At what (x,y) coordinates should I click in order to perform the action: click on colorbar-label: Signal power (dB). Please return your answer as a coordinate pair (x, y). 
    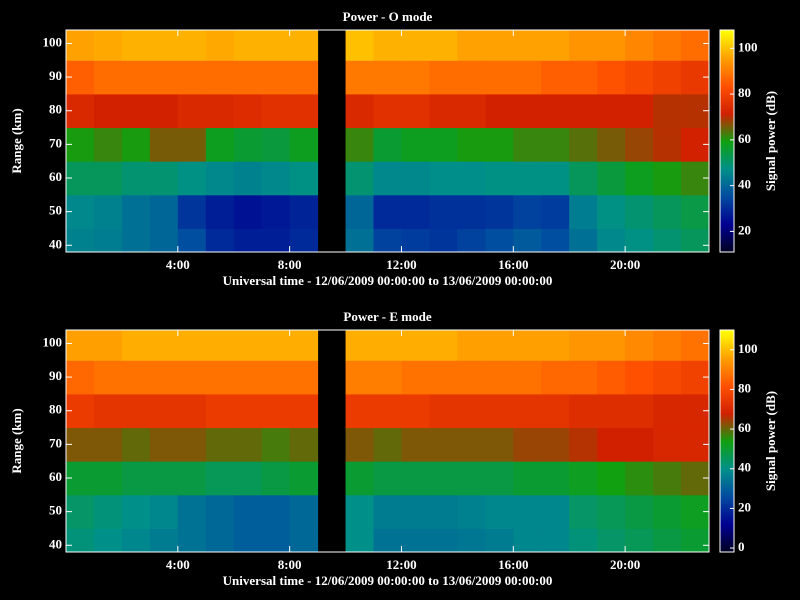
    Looking at the image, I should click on (770, 141).